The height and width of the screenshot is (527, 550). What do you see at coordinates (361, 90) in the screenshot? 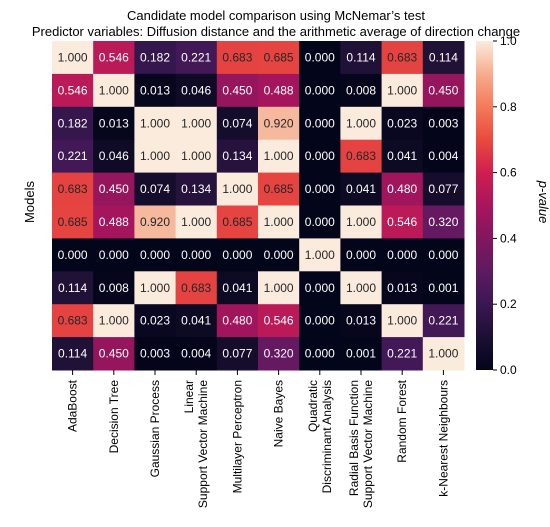
I see `cell-value-label: 0.008` at bounding box center [361, 90].